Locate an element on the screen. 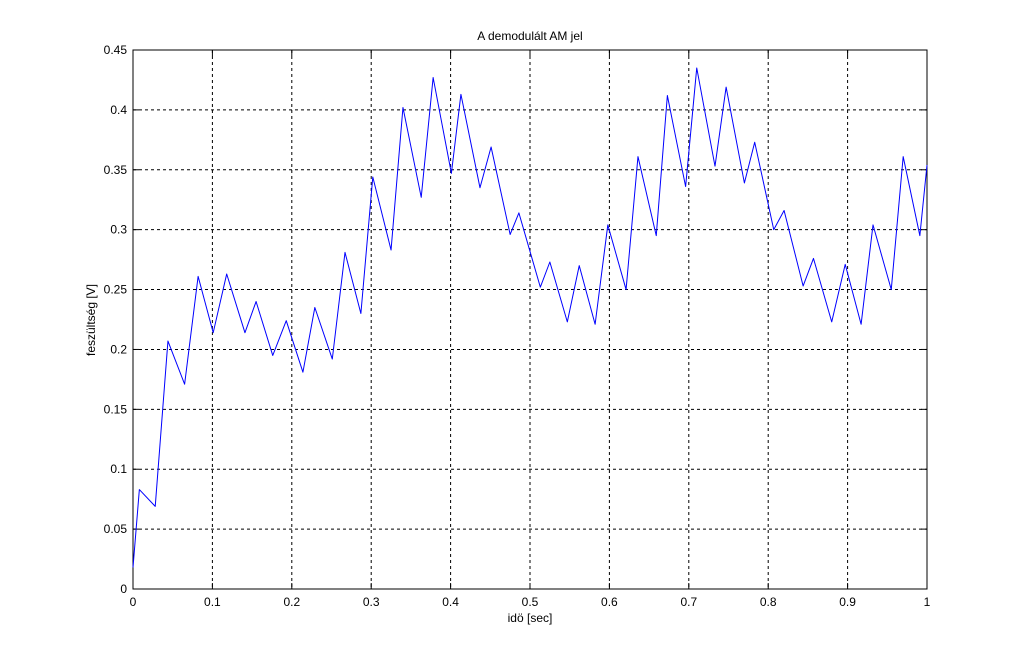  chart-title: A demodulált AM jel is located at coordinates (529, 36).